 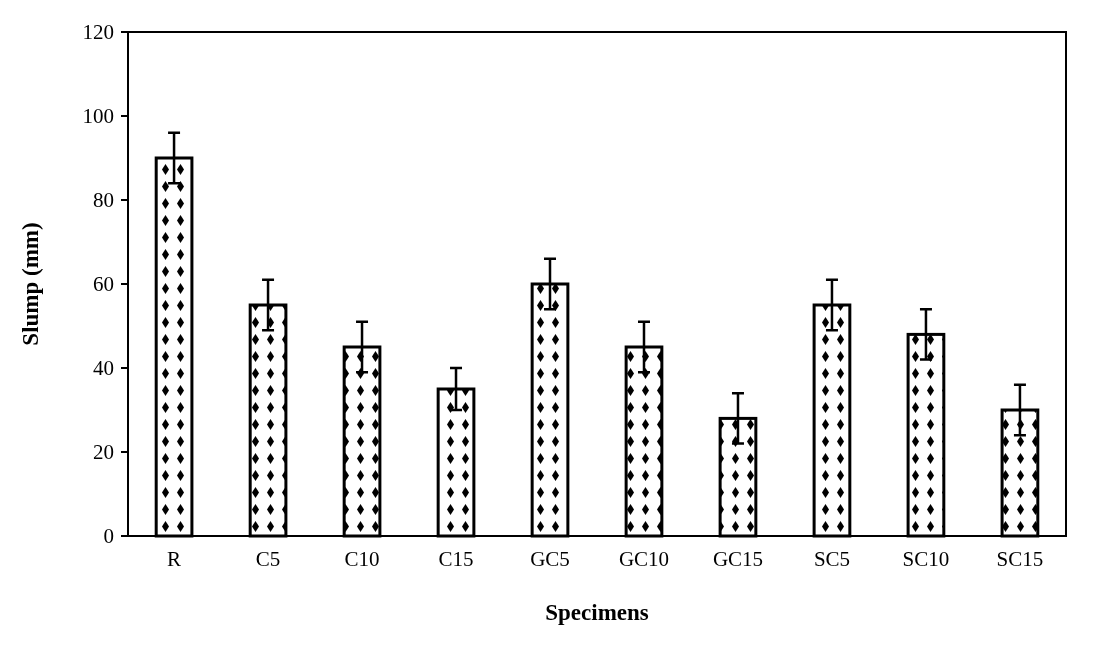 I want to click on x-tick-label: SC5, so click(x=832, y=559).